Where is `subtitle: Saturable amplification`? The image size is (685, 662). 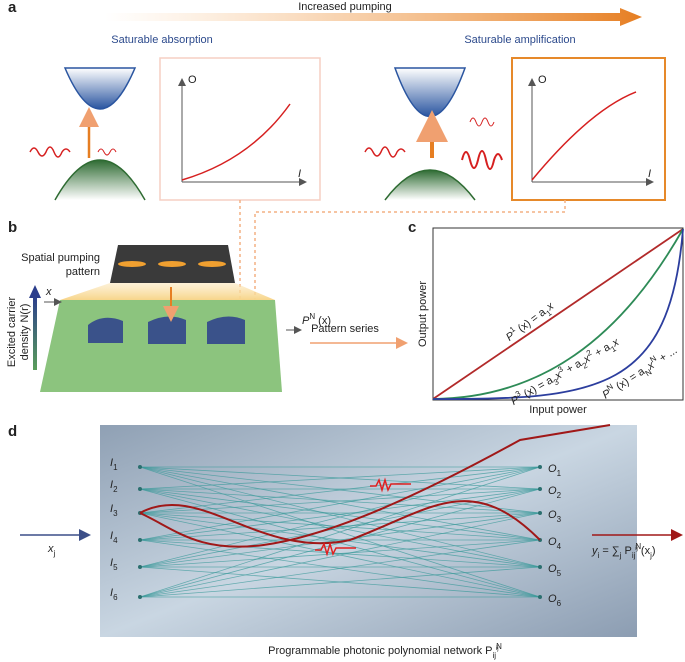
subtitle: Saturable amplification is located at coordinates (519, 40).